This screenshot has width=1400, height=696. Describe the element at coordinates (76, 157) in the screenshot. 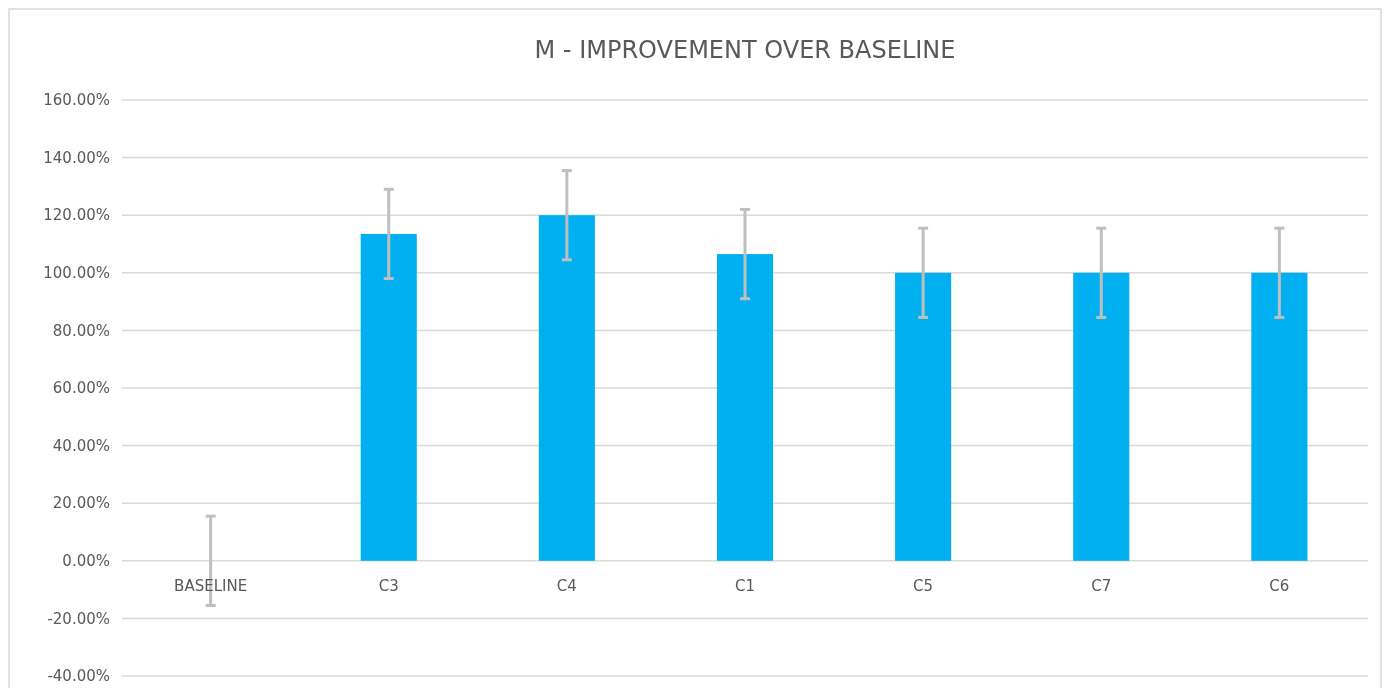

I see `y-tick-label: 140.00%` at that location.